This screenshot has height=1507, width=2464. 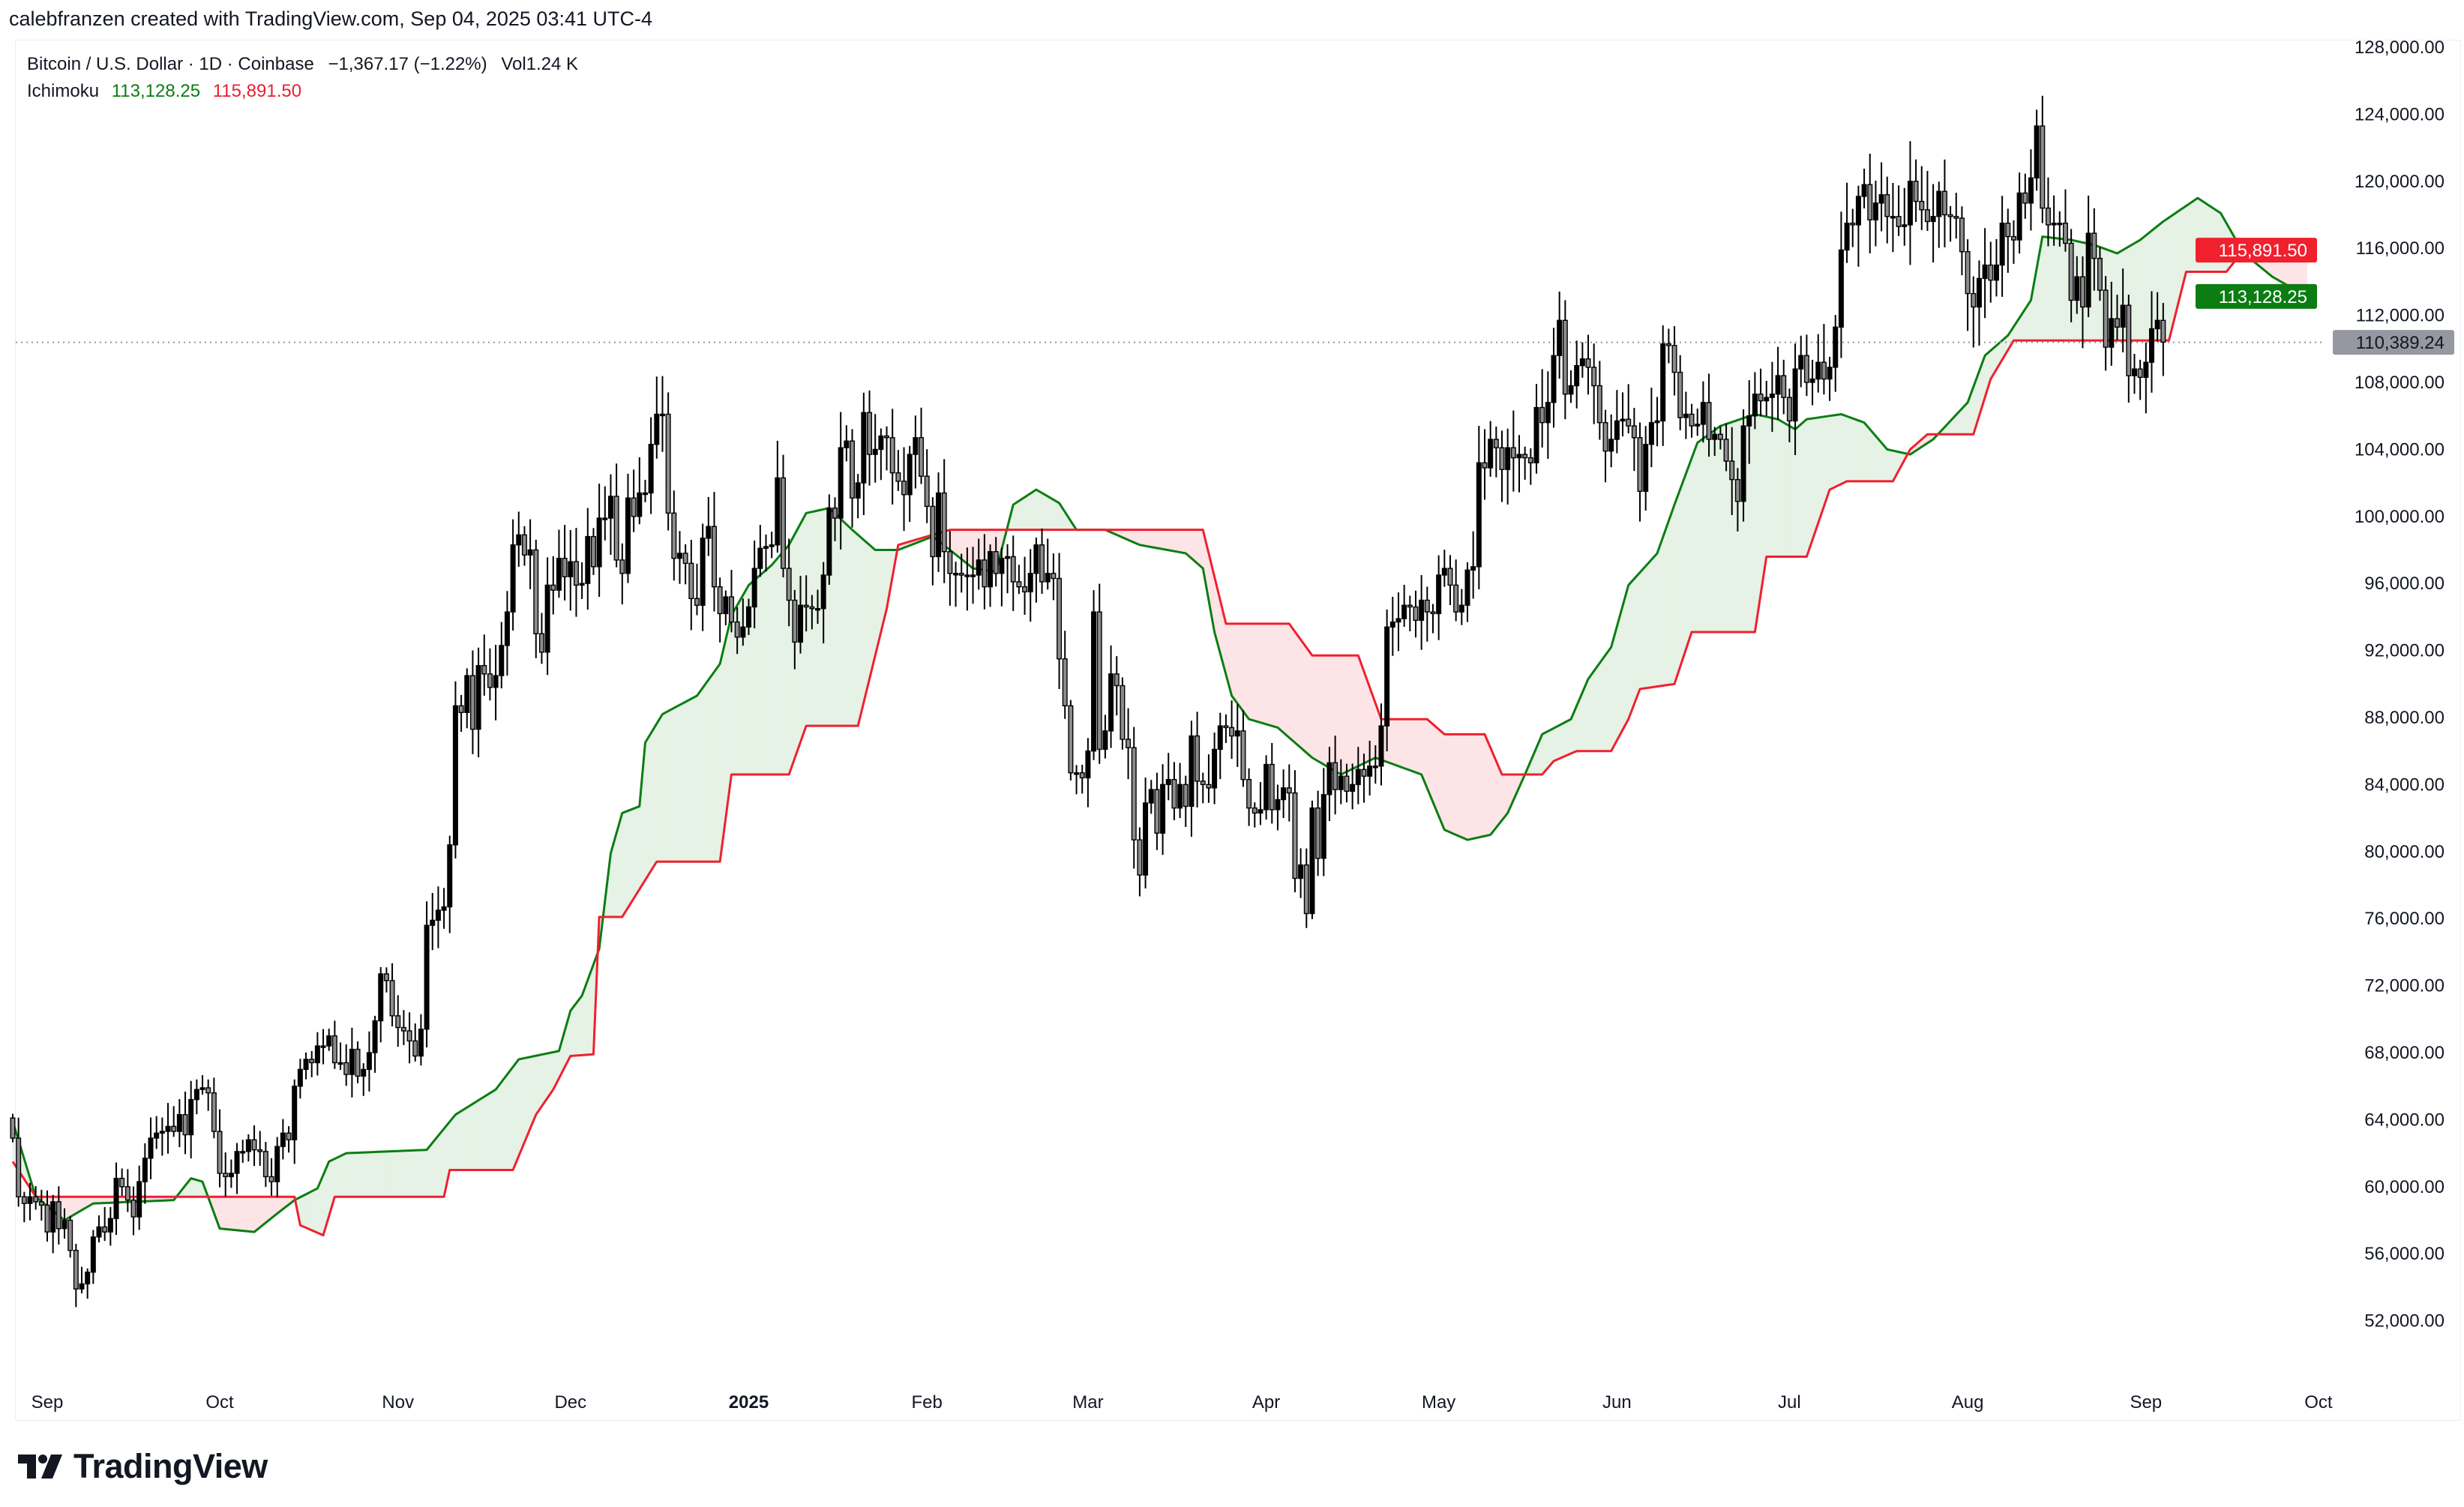 What do you see at coordinates (156, 91) in the screenshot?
I see `span-a-value: 113,128.25` at bounding box center [156, 91].